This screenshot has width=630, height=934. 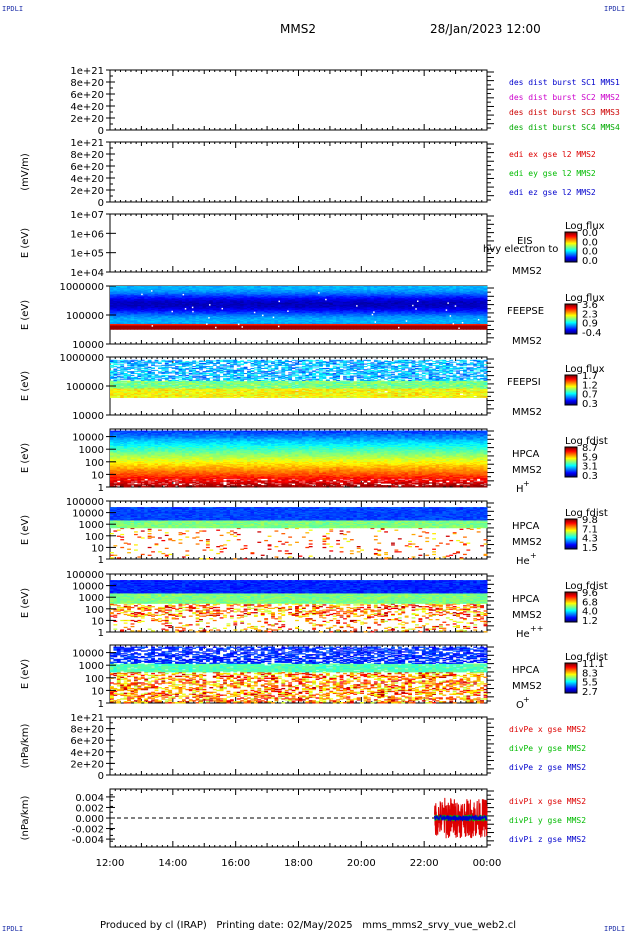 What do you see at coordinates (614, 9) in the screenshot?
I see `corner-tag-top-right: IPDLI` at bounding box center [614, 9].